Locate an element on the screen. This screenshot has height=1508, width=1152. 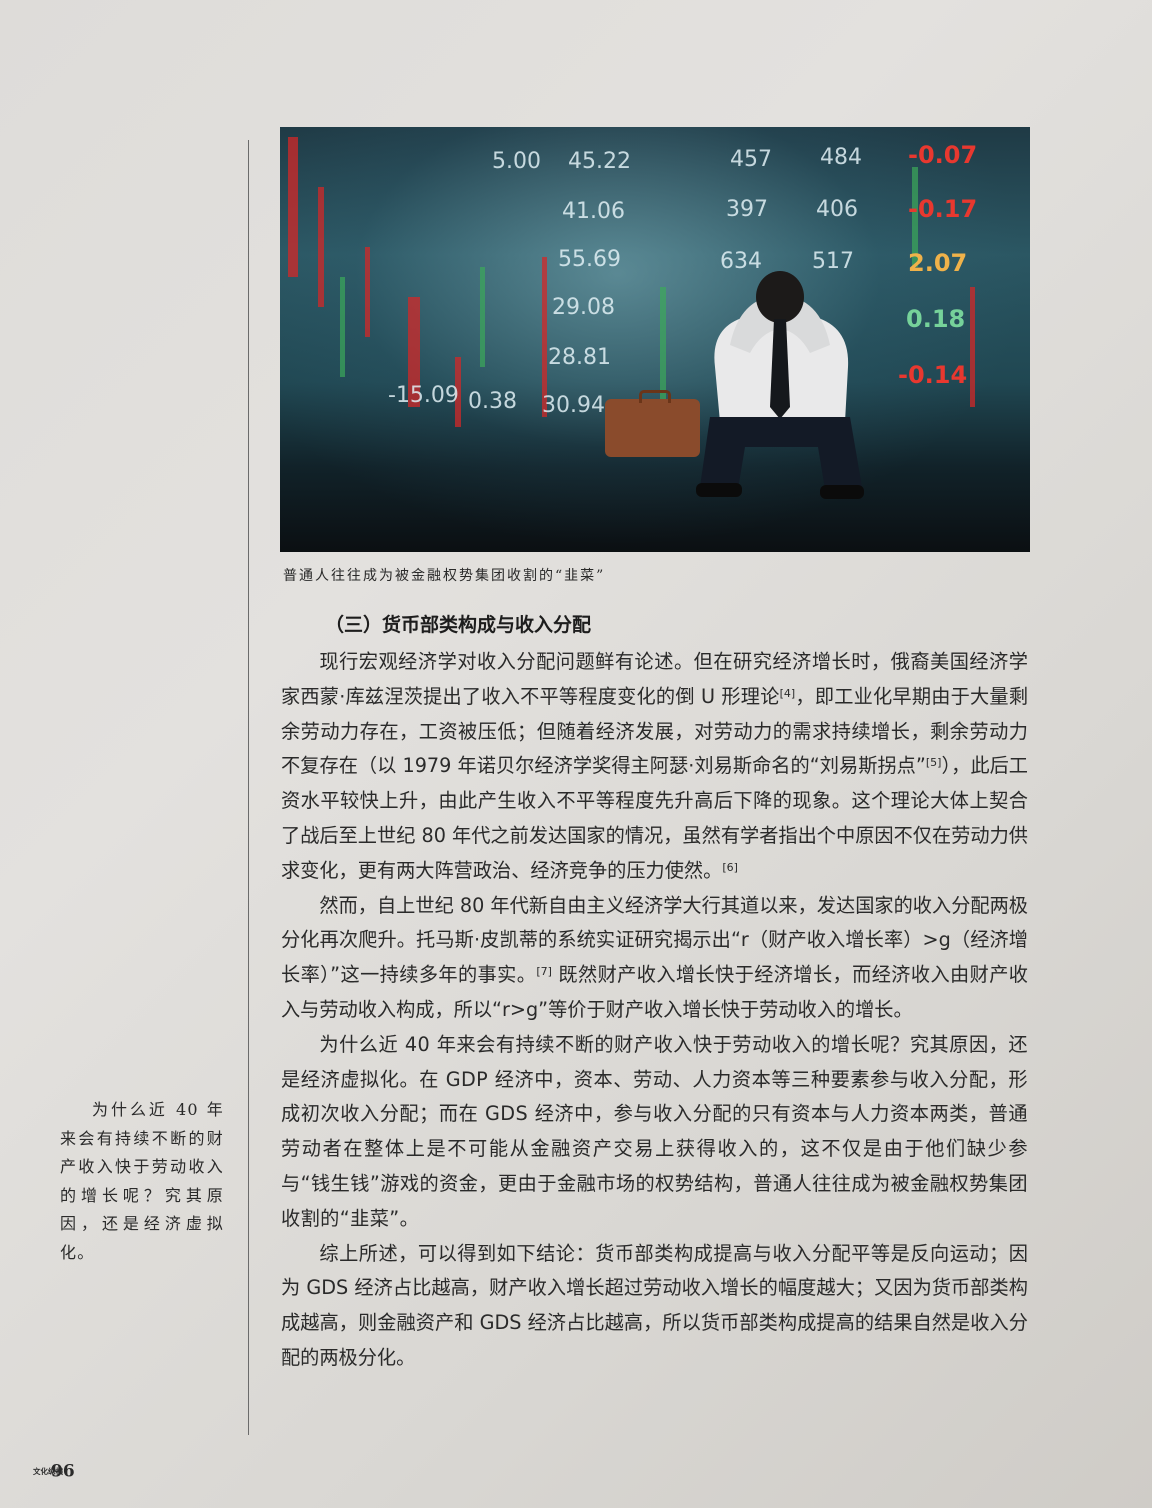
ticker-number: 30.94 is located at coordinates (573, 405).